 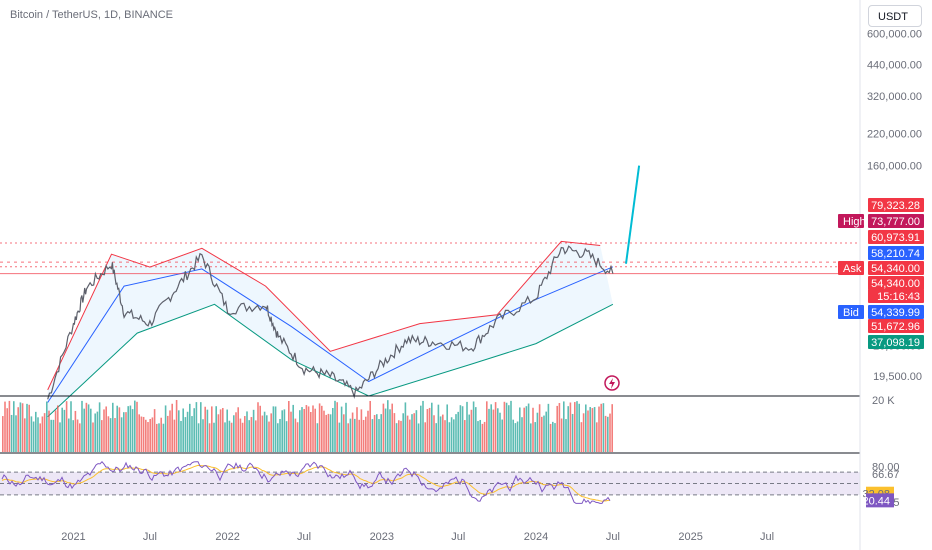 I want to click on rsi-tick-label: 66.67, so click(x=886, y=475).